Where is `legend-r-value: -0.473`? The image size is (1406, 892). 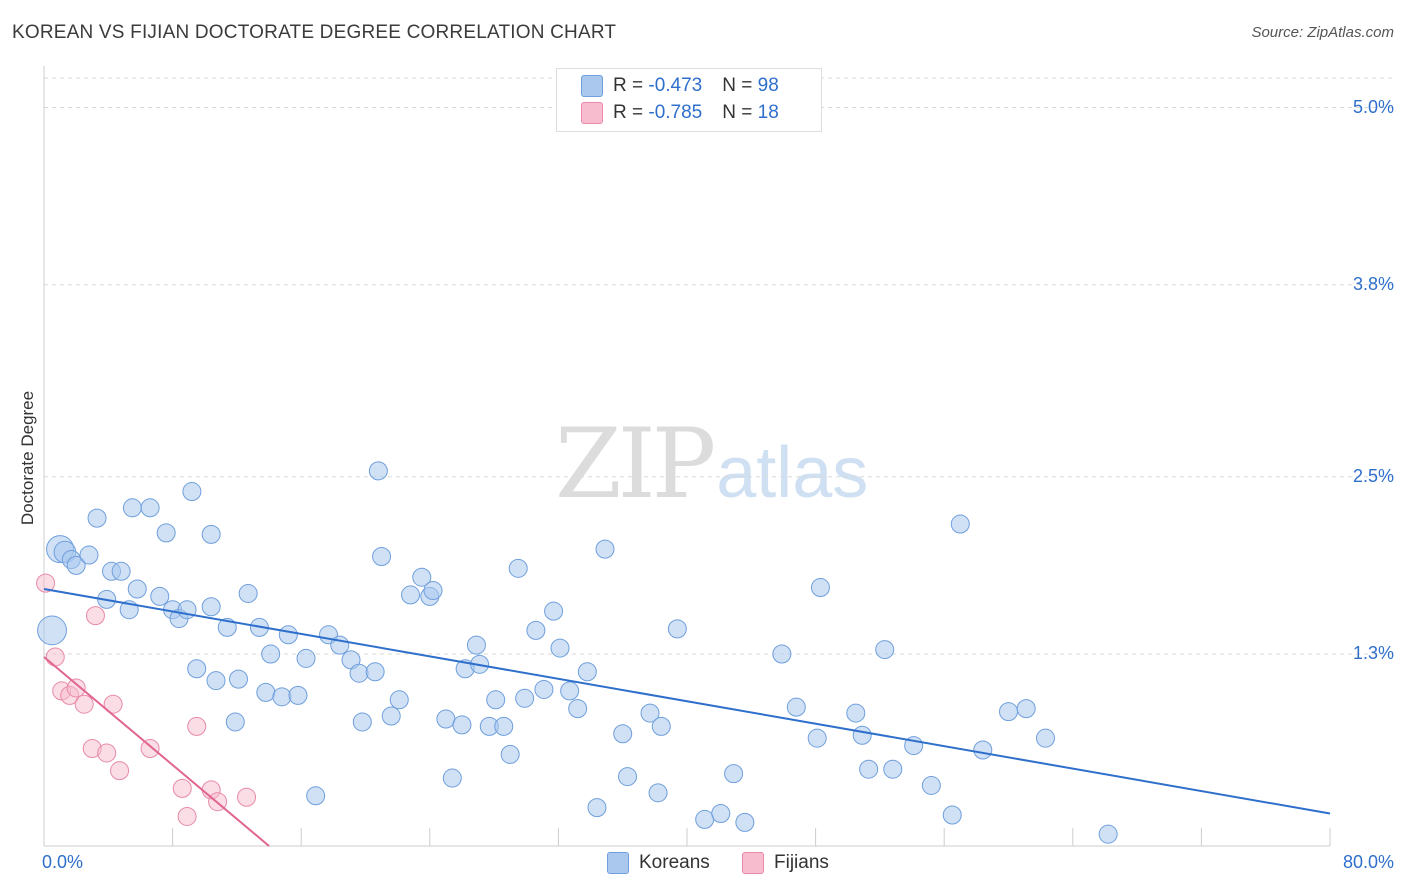 legend-r-value: -0.473 is located at coordinates (675, 86).